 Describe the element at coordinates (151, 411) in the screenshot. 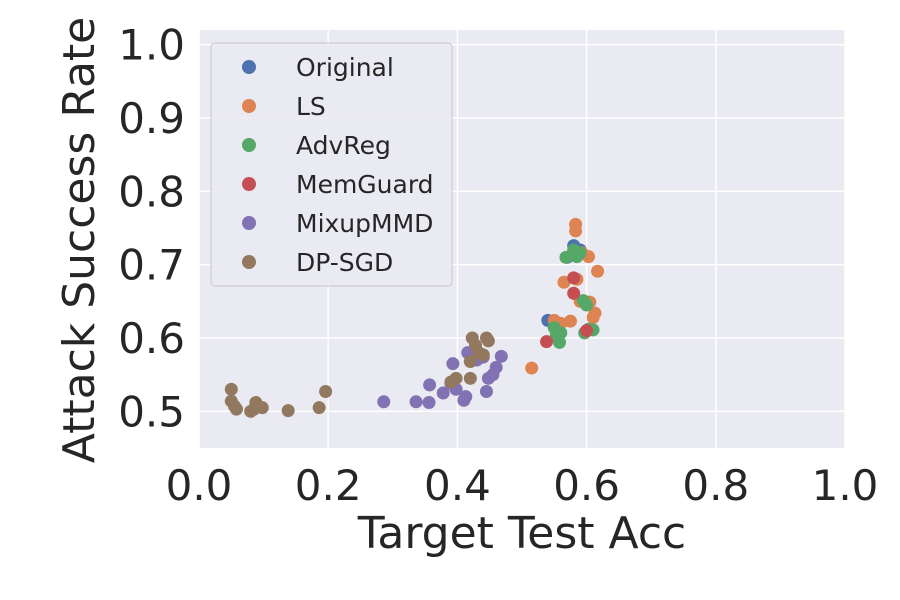

I see `y-tick-label: 0.5` at that location.